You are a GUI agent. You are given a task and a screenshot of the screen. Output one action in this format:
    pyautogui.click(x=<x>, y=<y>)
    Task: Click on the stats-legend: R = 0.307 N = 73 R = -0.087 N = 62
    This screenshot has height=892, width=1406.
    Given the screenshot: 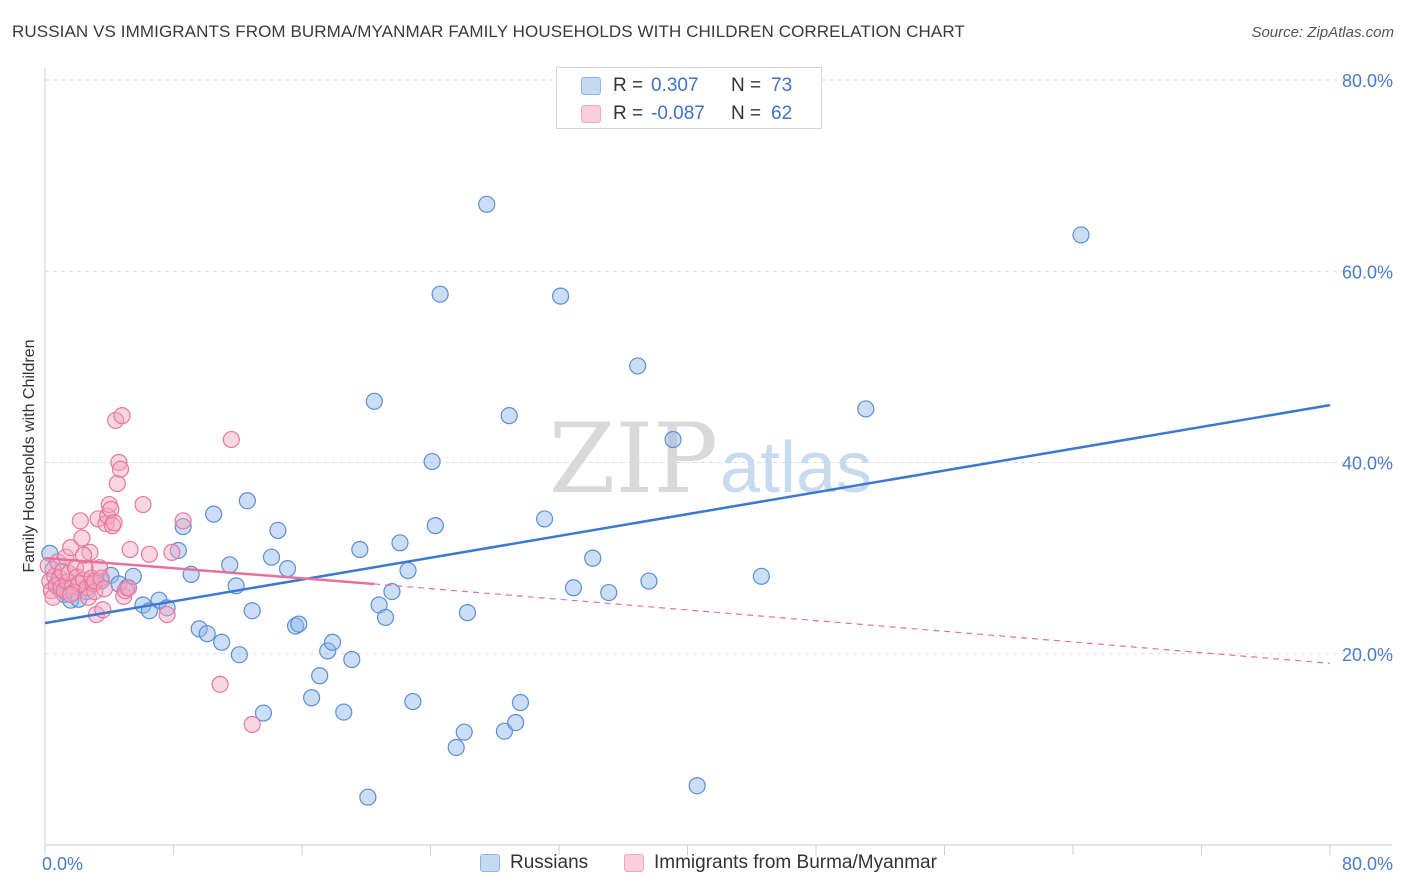 What is the action you would take?
    pyautogui.click(x=689, y=98)
    